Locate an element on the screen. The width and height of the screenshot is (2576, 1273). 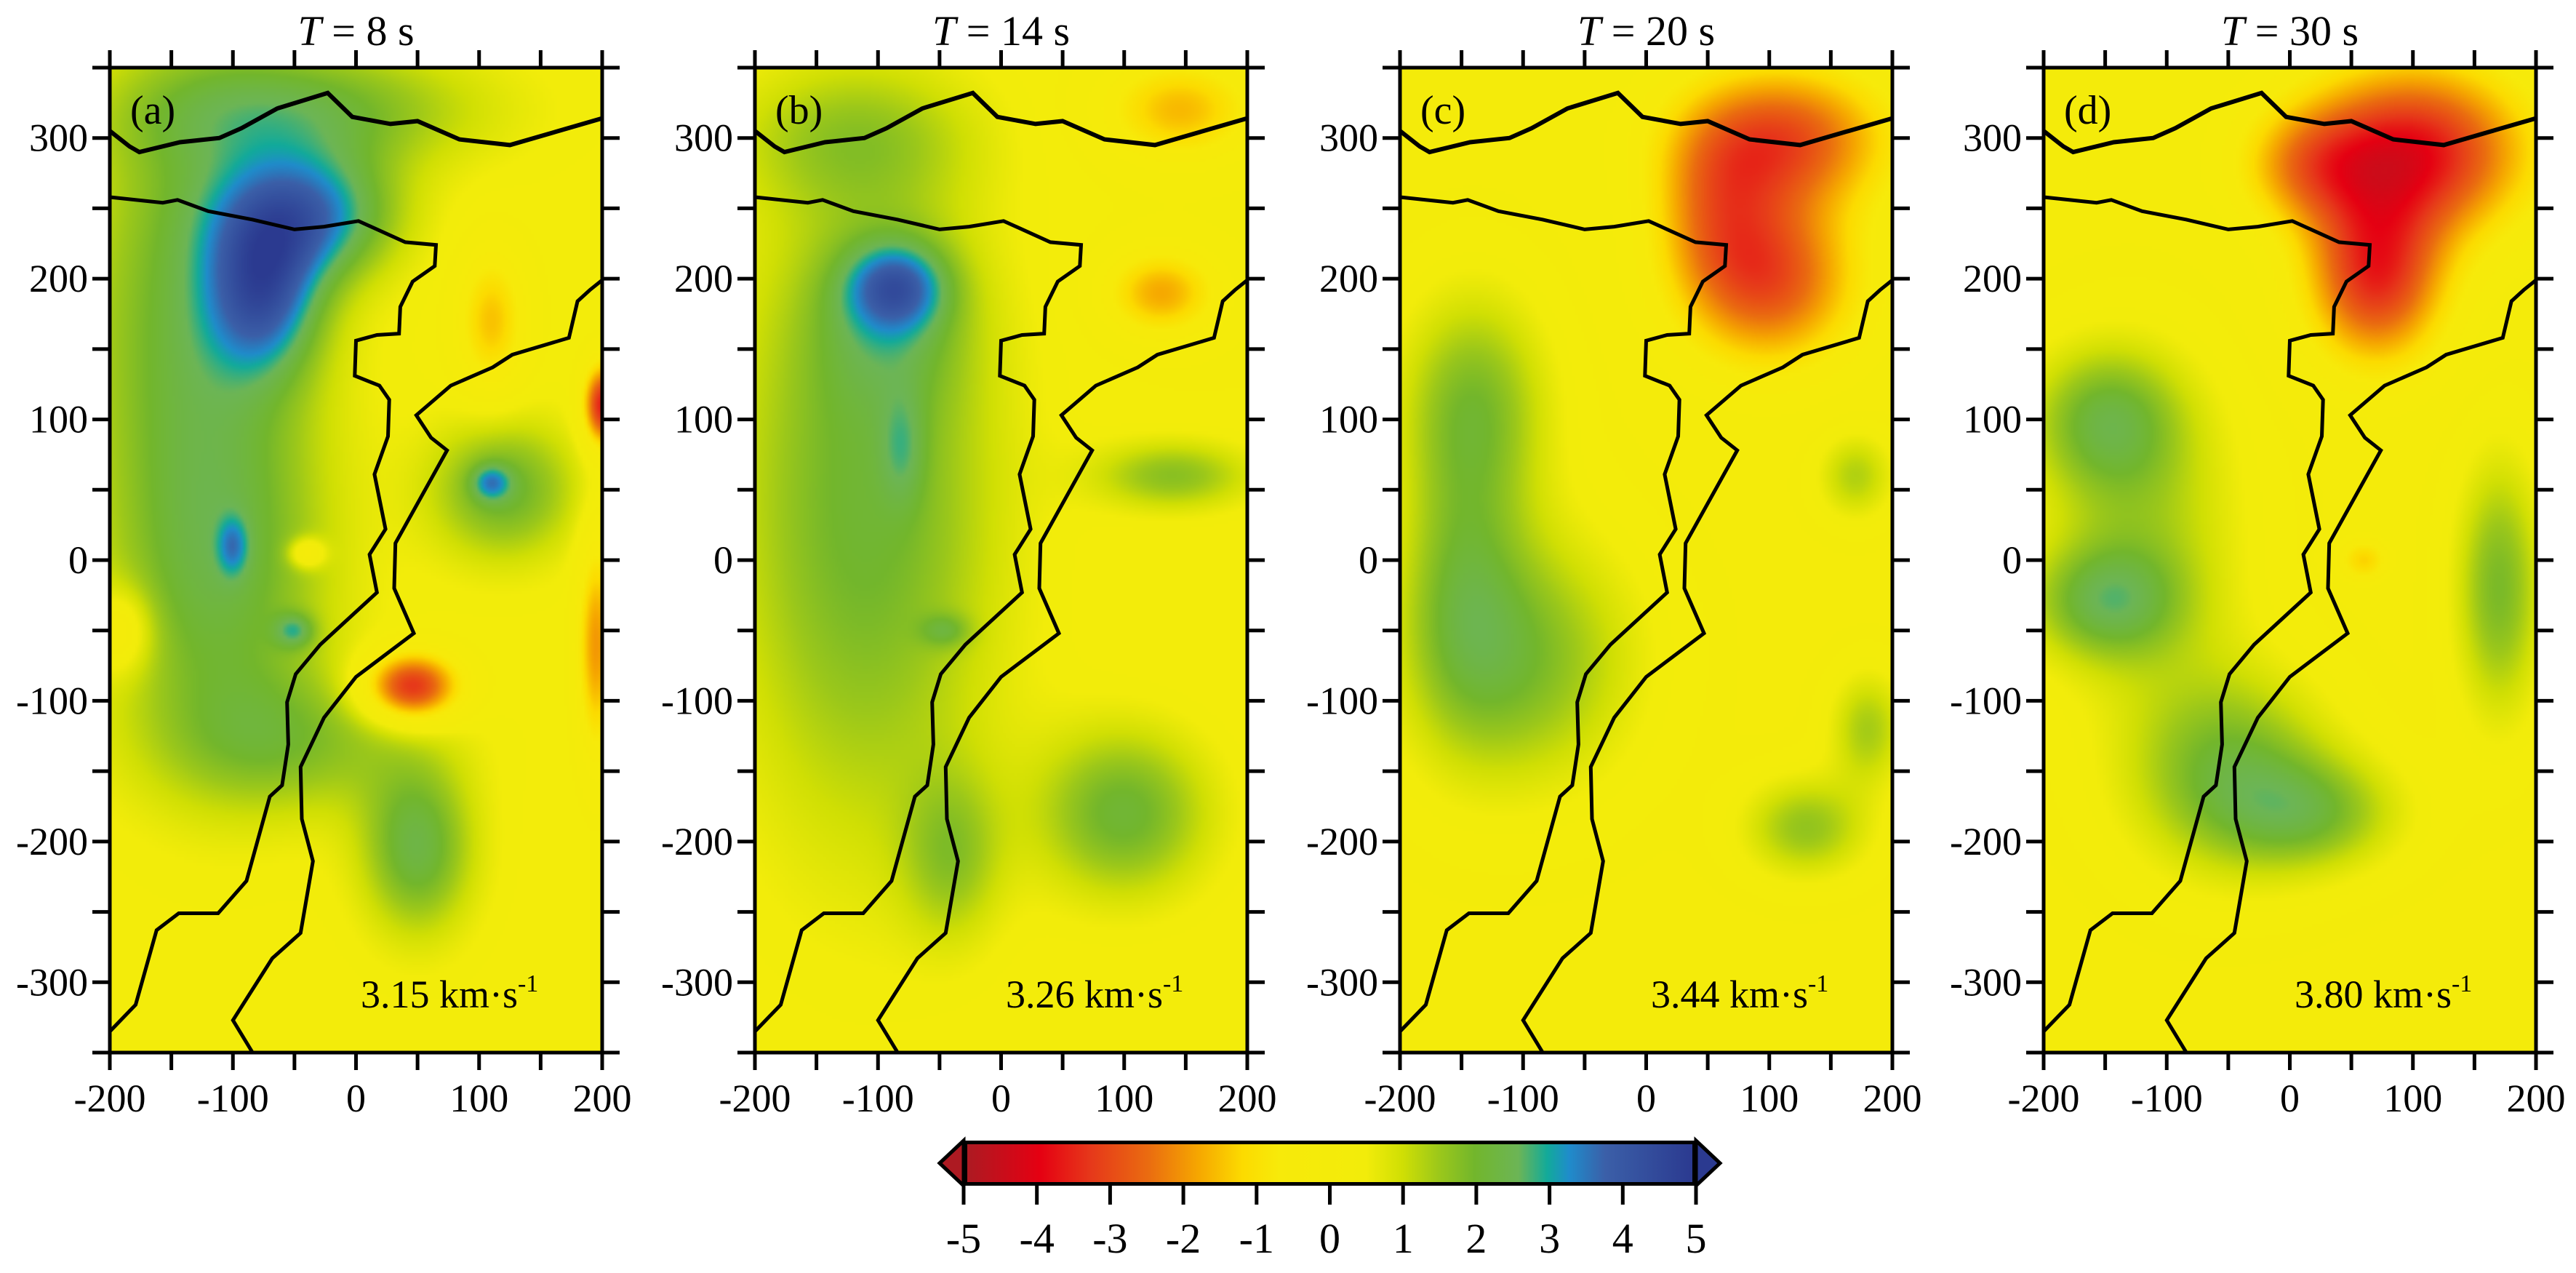
colorbar-tick-label: 0 is located at coordinates (1329, 1238).